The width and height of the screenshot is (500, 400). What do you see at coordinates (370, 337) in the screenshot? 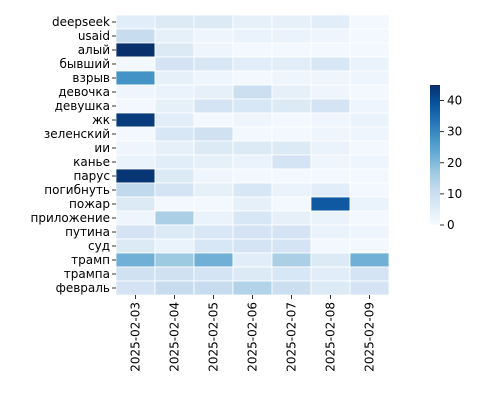
I see `x-tick-label: 2025-02-09` at bounding box center [370, 337].